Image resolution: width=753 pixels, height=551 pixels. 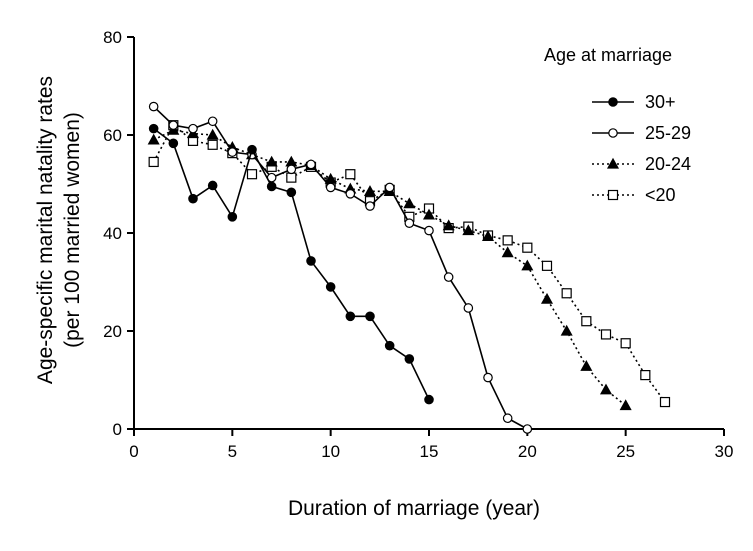 I want to click on legend-label: <20, so click(x=660, y=195).